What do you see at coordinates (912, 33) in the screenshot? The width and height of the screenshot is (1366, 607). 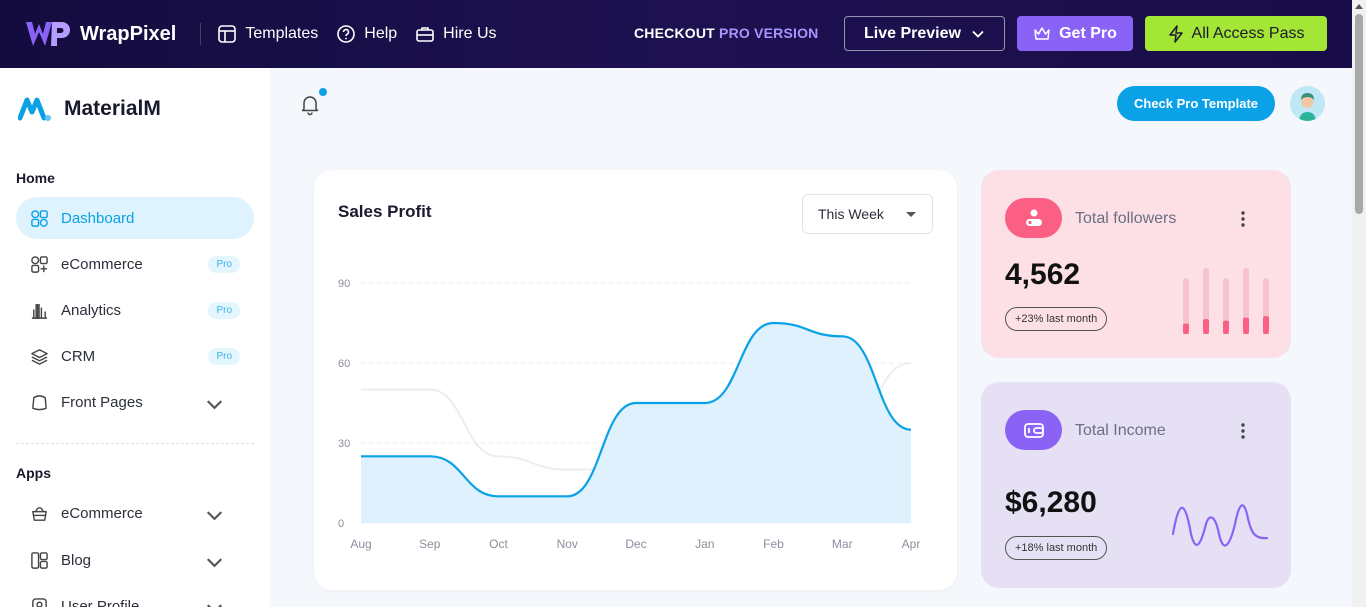 I see `live-preview-label: Live Preview` at bounding box center [912, 33].